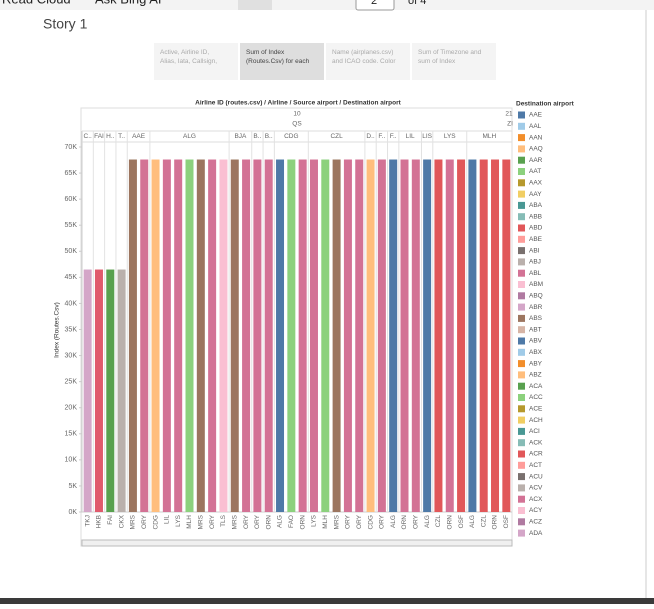 The width and height of the screenshot is (654, 609). Describe the element at coordinates (536, 228) in the screenshot. I see `legend-label: ABD` at that location.